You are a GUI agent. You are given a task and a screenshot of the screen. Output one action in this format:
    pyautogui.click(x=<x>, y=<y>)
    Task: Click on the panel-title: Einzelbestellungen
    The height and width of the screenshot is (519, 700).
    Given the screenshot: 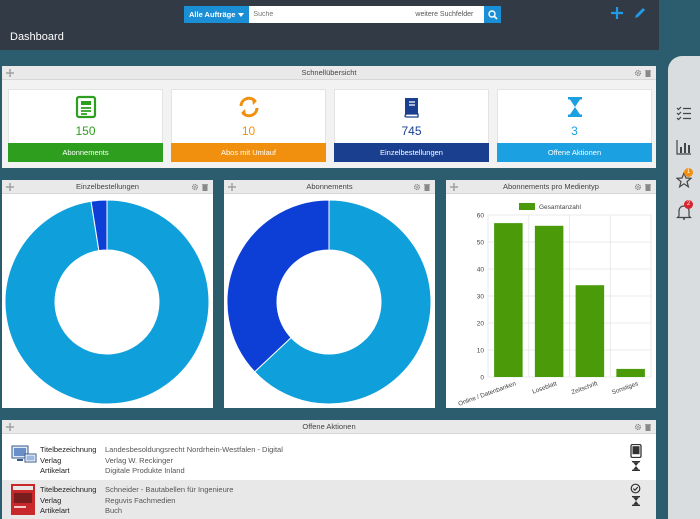 What is the action you would take?
    pyautogui.click(x=107, y=186)
    